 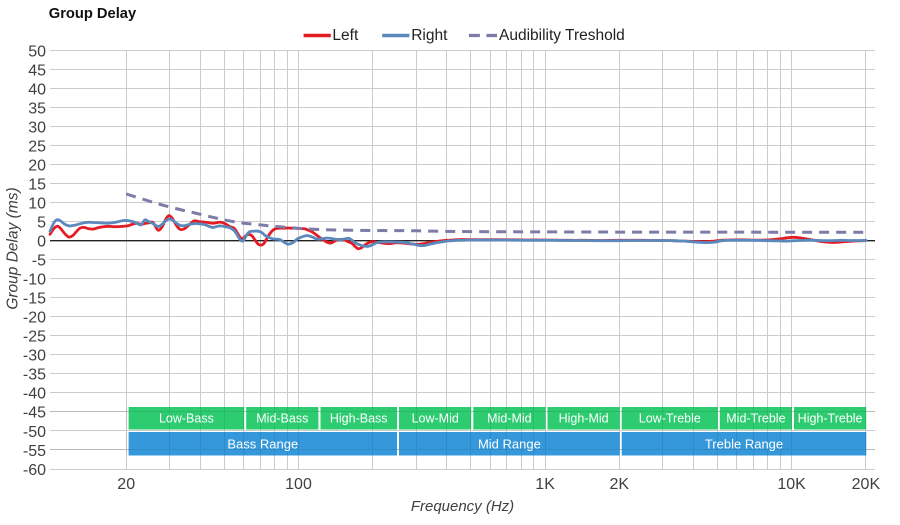 What do you see at coordinates (34, 375) in the screenshot?
I see `svg-text: -35` at bounding box center [34, 375].